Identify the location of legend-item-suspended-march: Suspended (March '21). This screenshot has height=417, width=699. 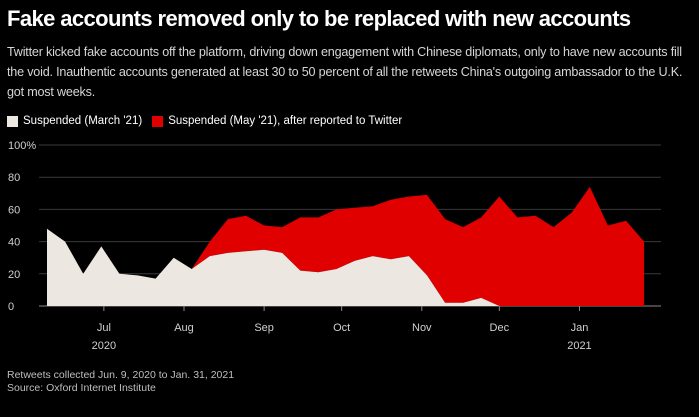
(74, 121).